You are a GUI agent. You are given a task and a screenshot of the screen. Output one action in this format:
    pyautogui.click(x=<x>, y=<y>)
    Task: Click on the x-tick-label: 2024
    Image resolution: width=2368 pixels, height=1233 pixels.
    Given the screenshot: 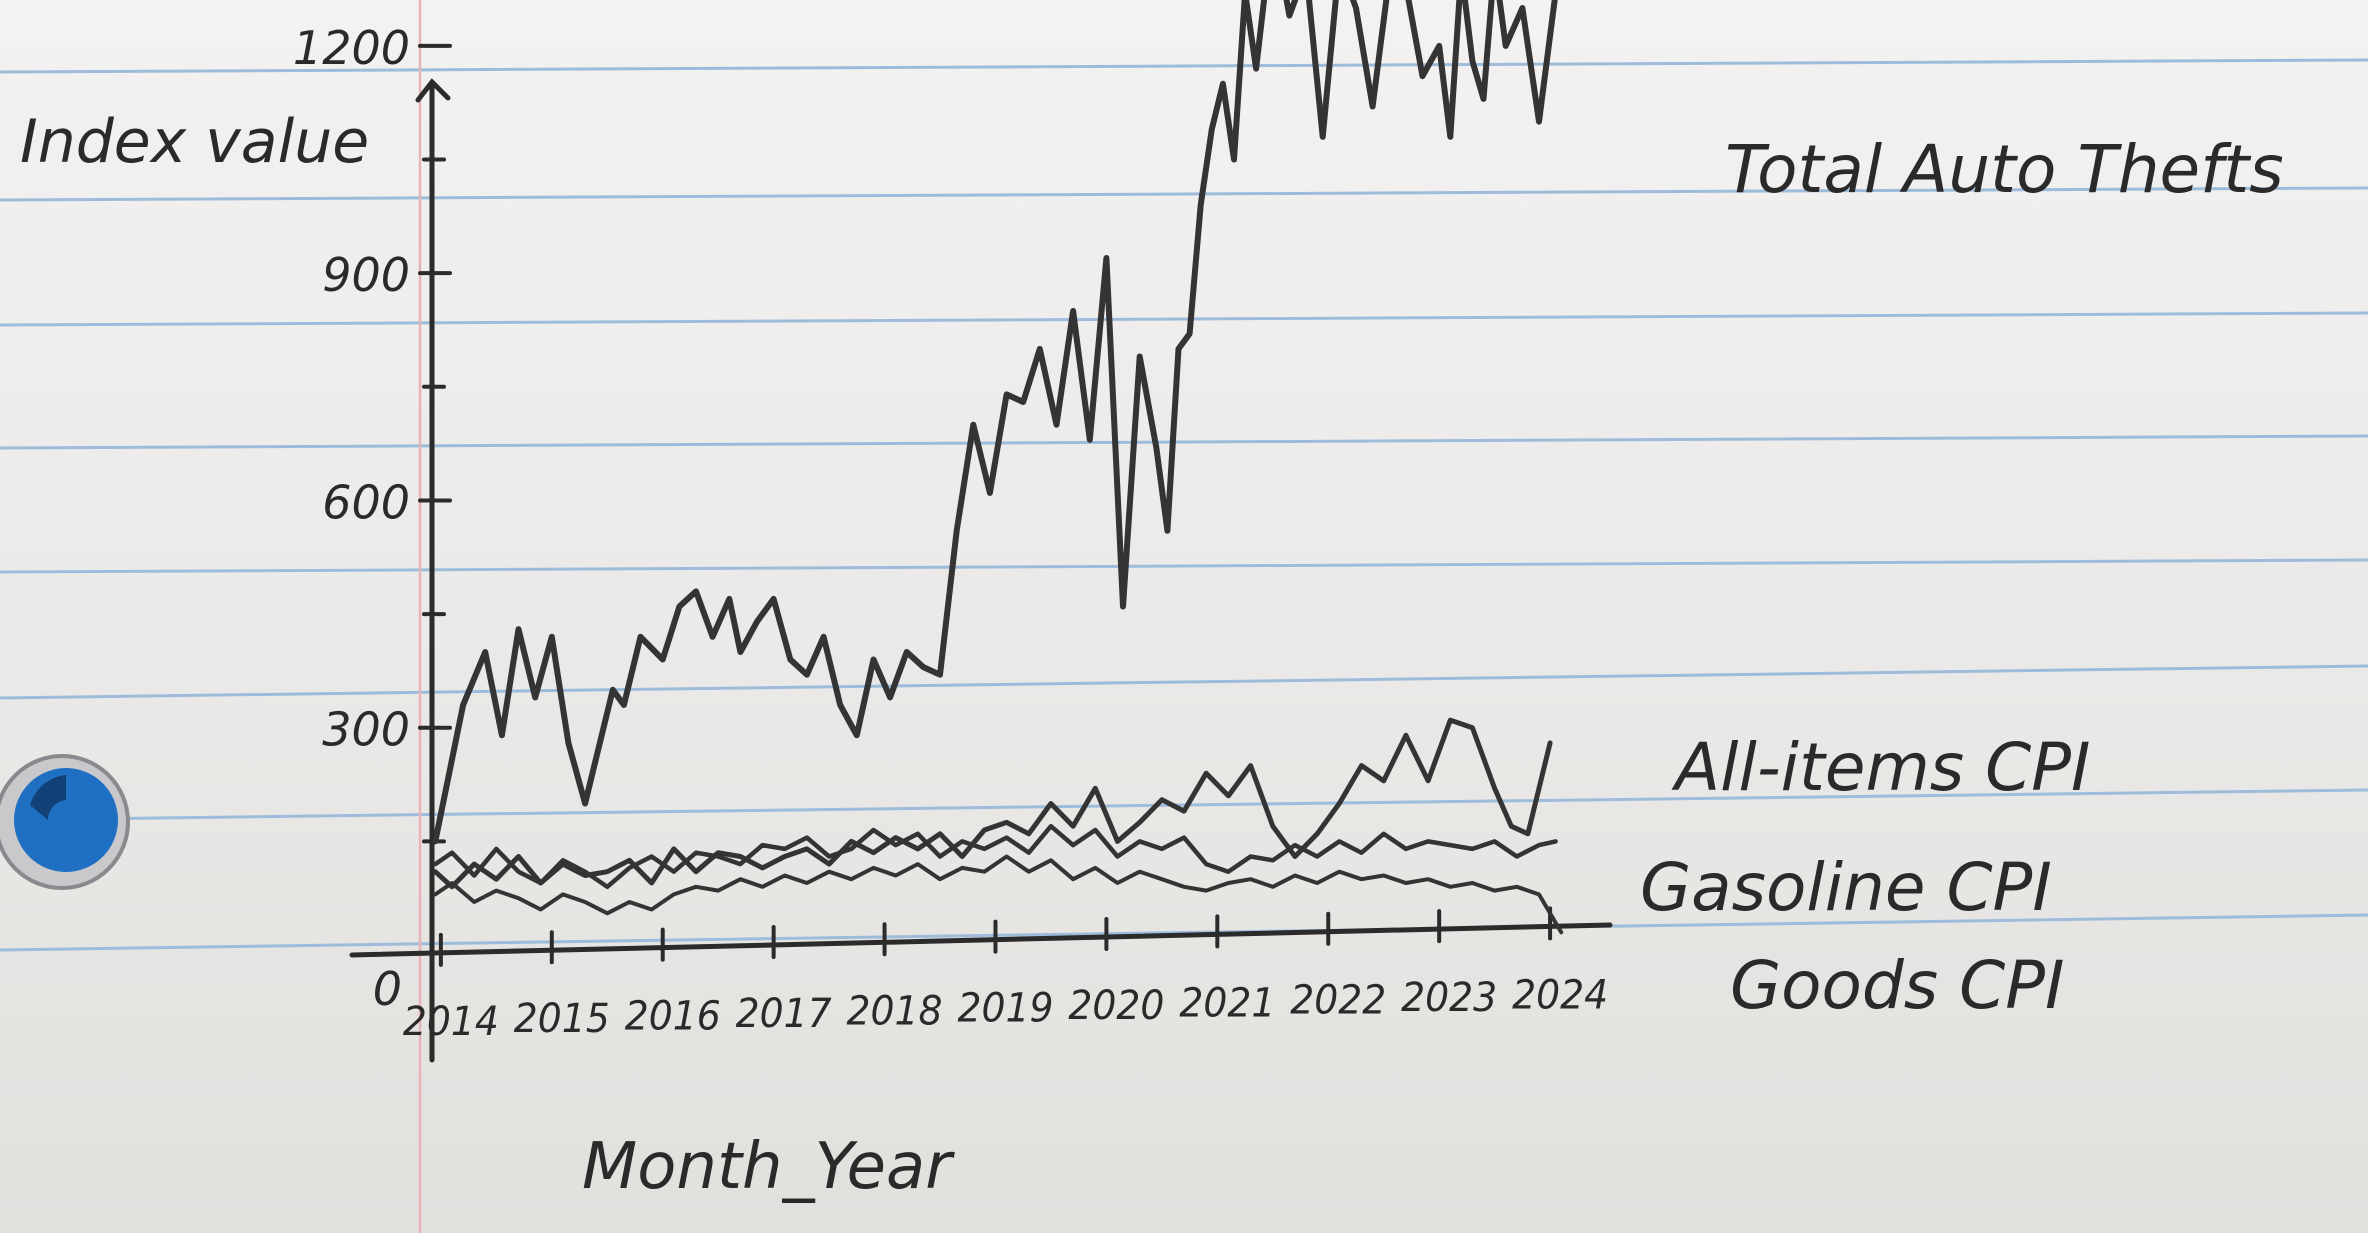 What is the action you would take?
    pyautogui.click(x=1560, y=995)
    